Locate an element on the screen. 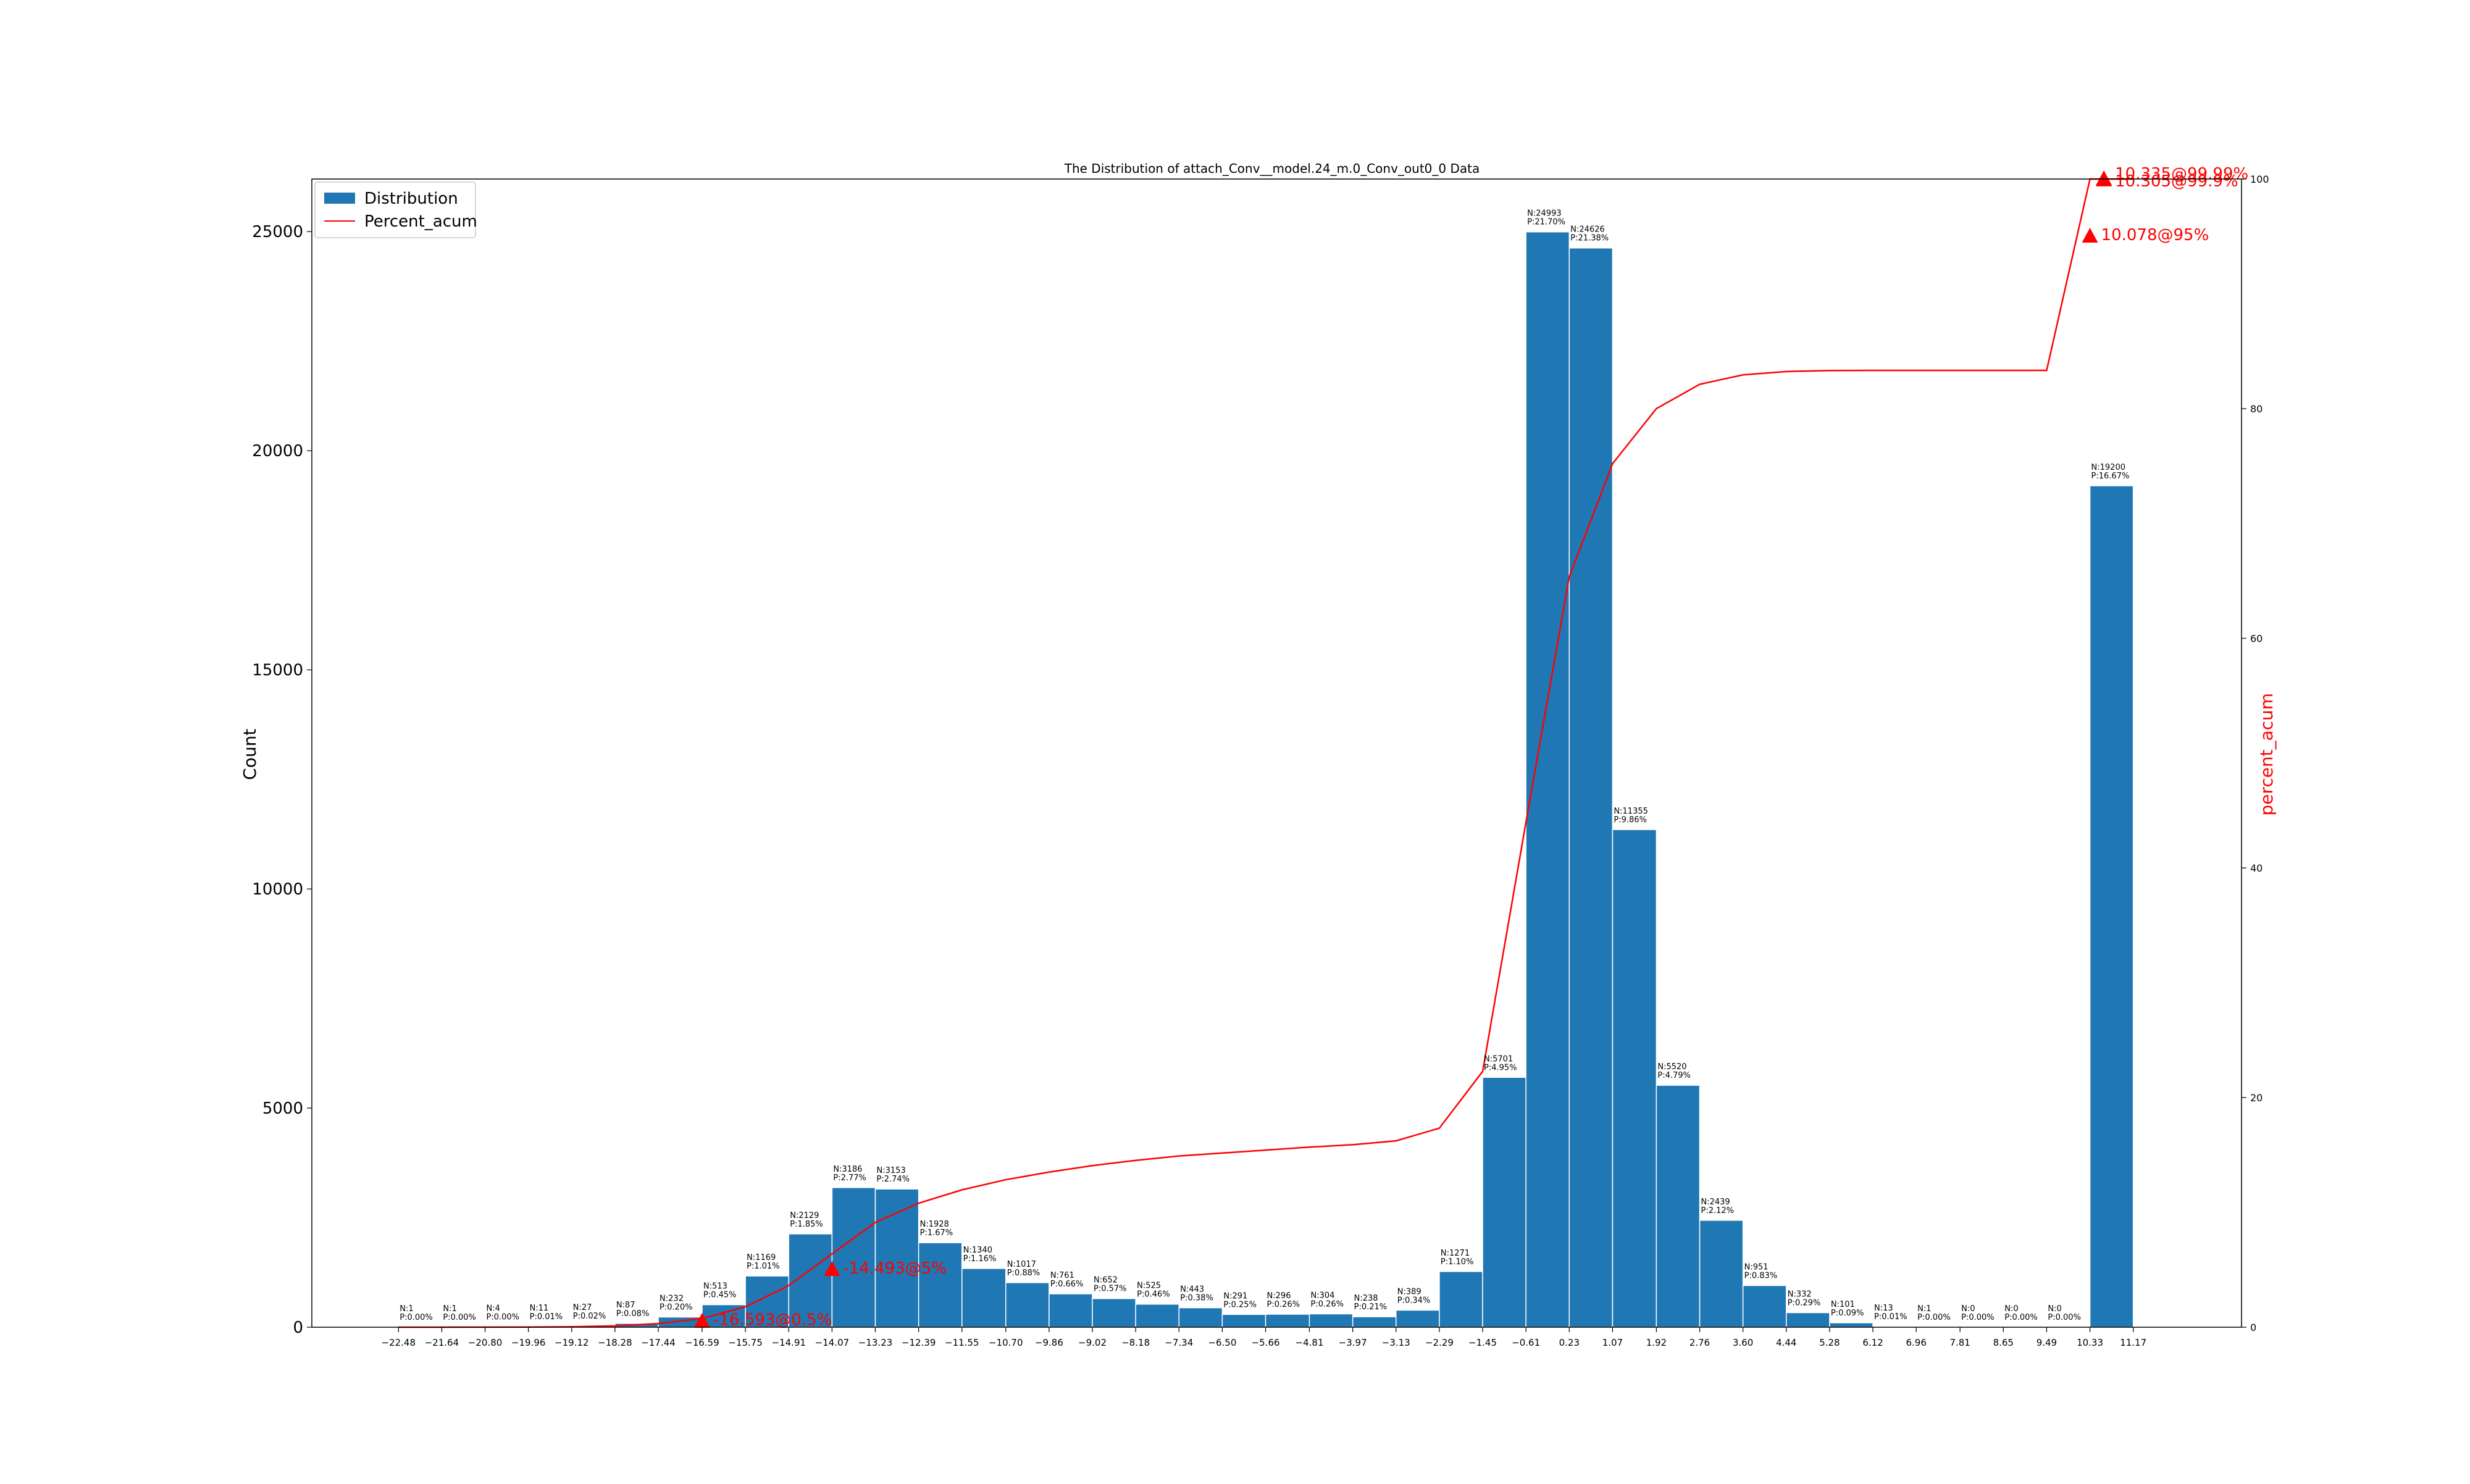 The image size is (2470, 1484). x-tick-label: −15.75 is located at coordinates (745, 1342).